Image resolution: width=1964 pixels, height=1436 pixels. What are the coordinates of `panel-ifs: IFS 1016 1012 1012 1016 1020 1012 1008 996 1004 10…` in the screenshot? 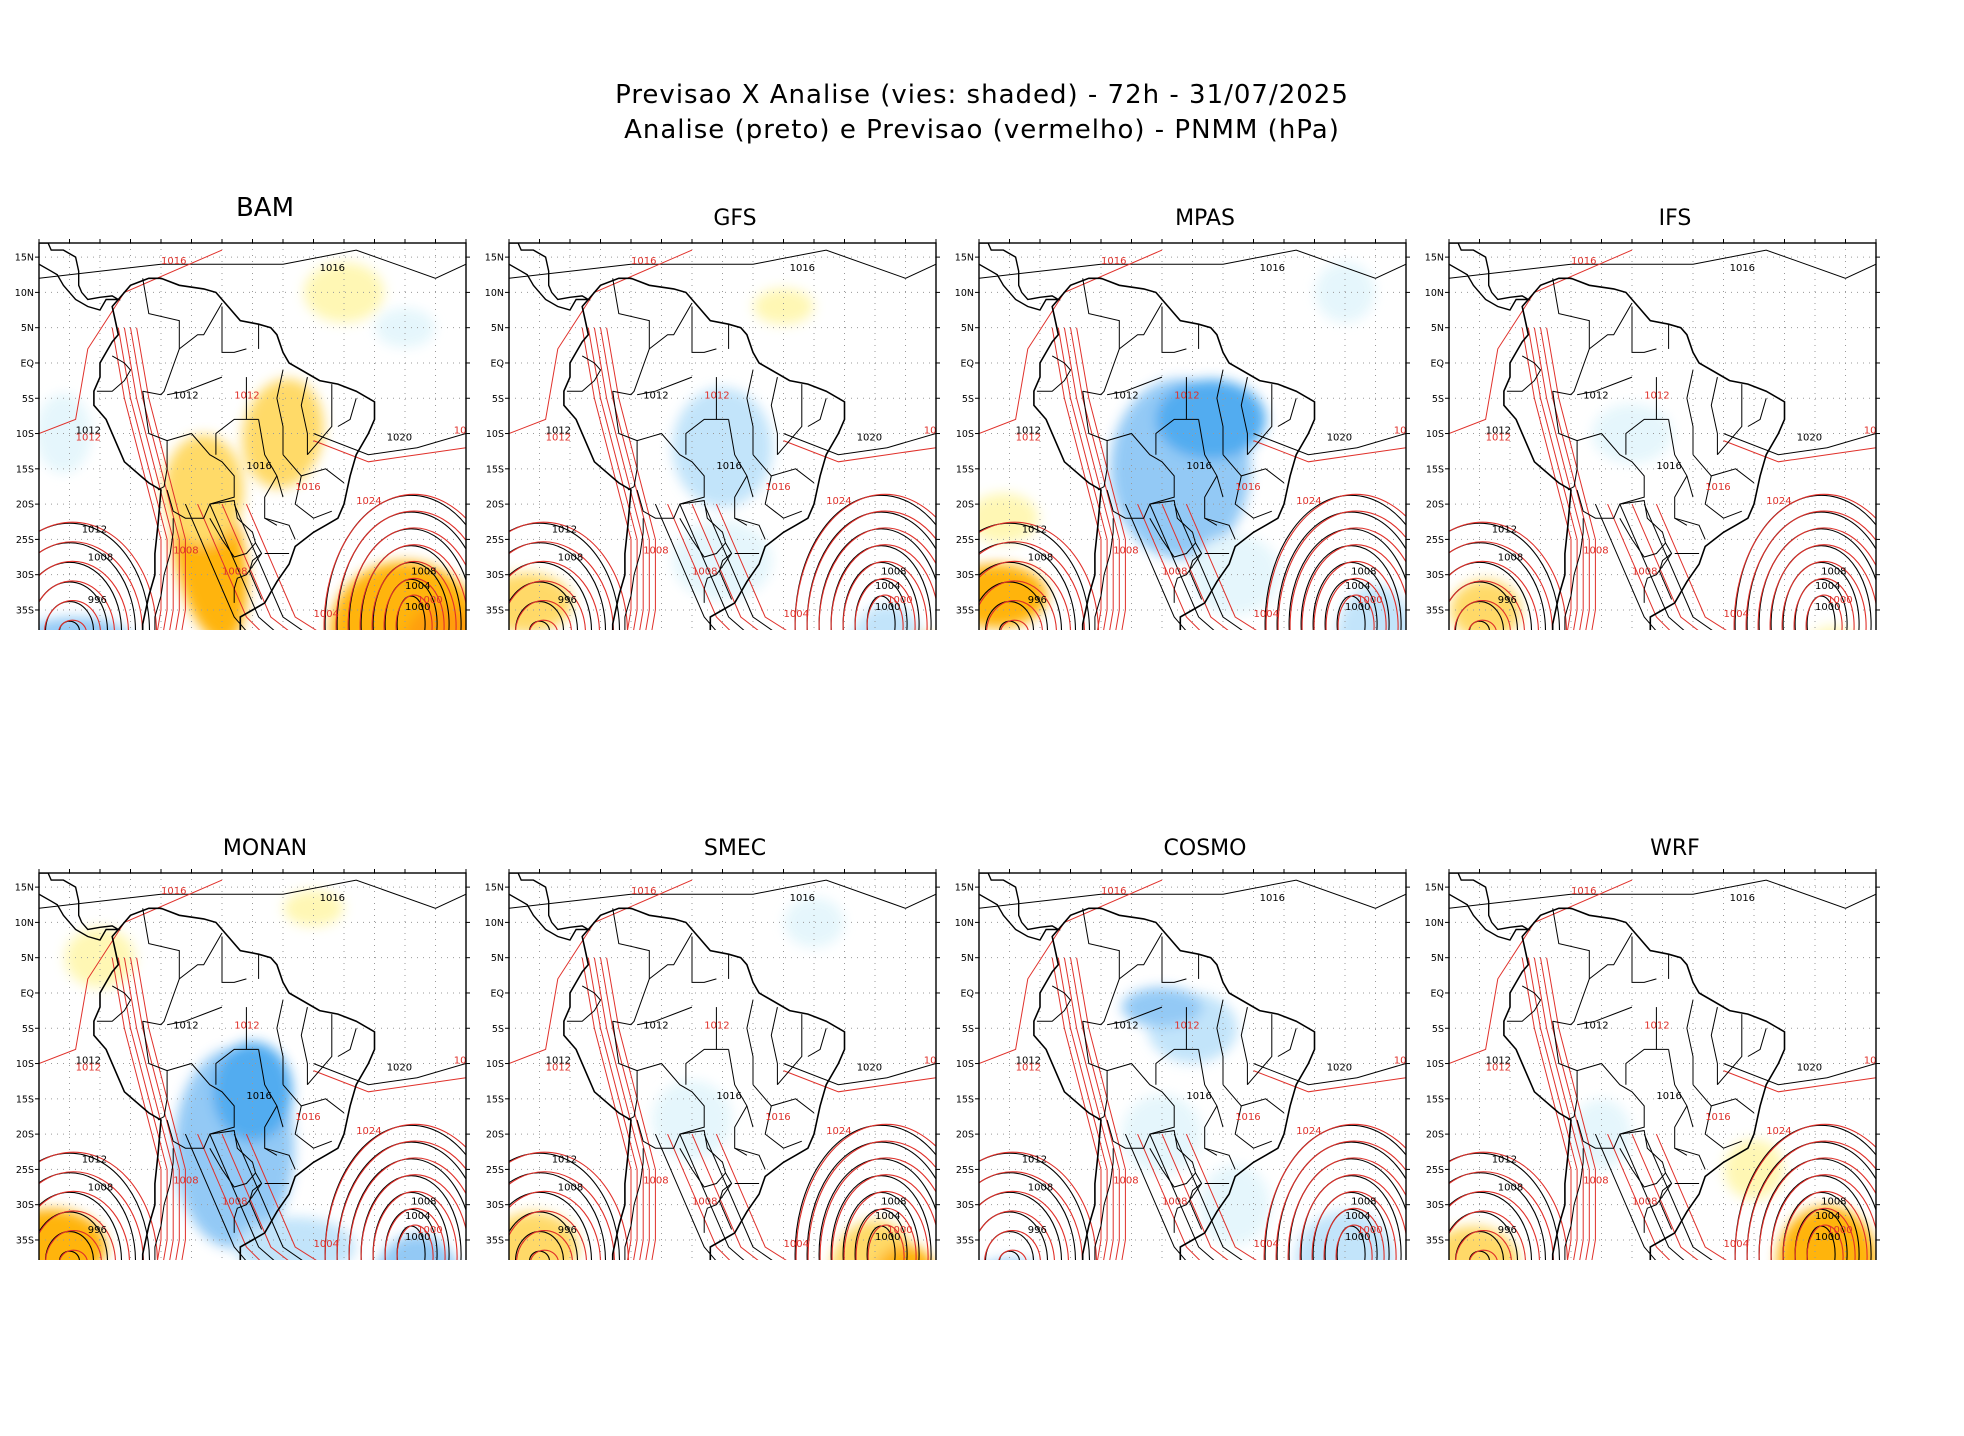 It's located at (1645, 315).